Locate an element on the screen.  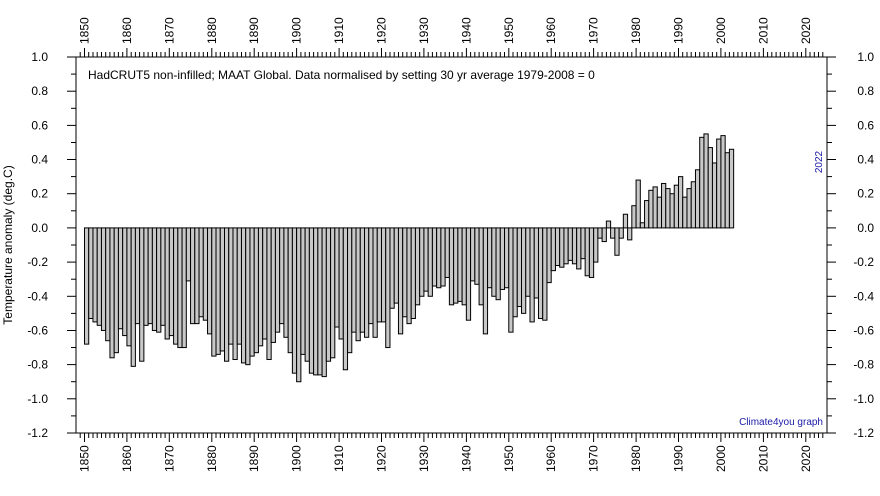
bar-1956 is located at coordinates (536, 263).